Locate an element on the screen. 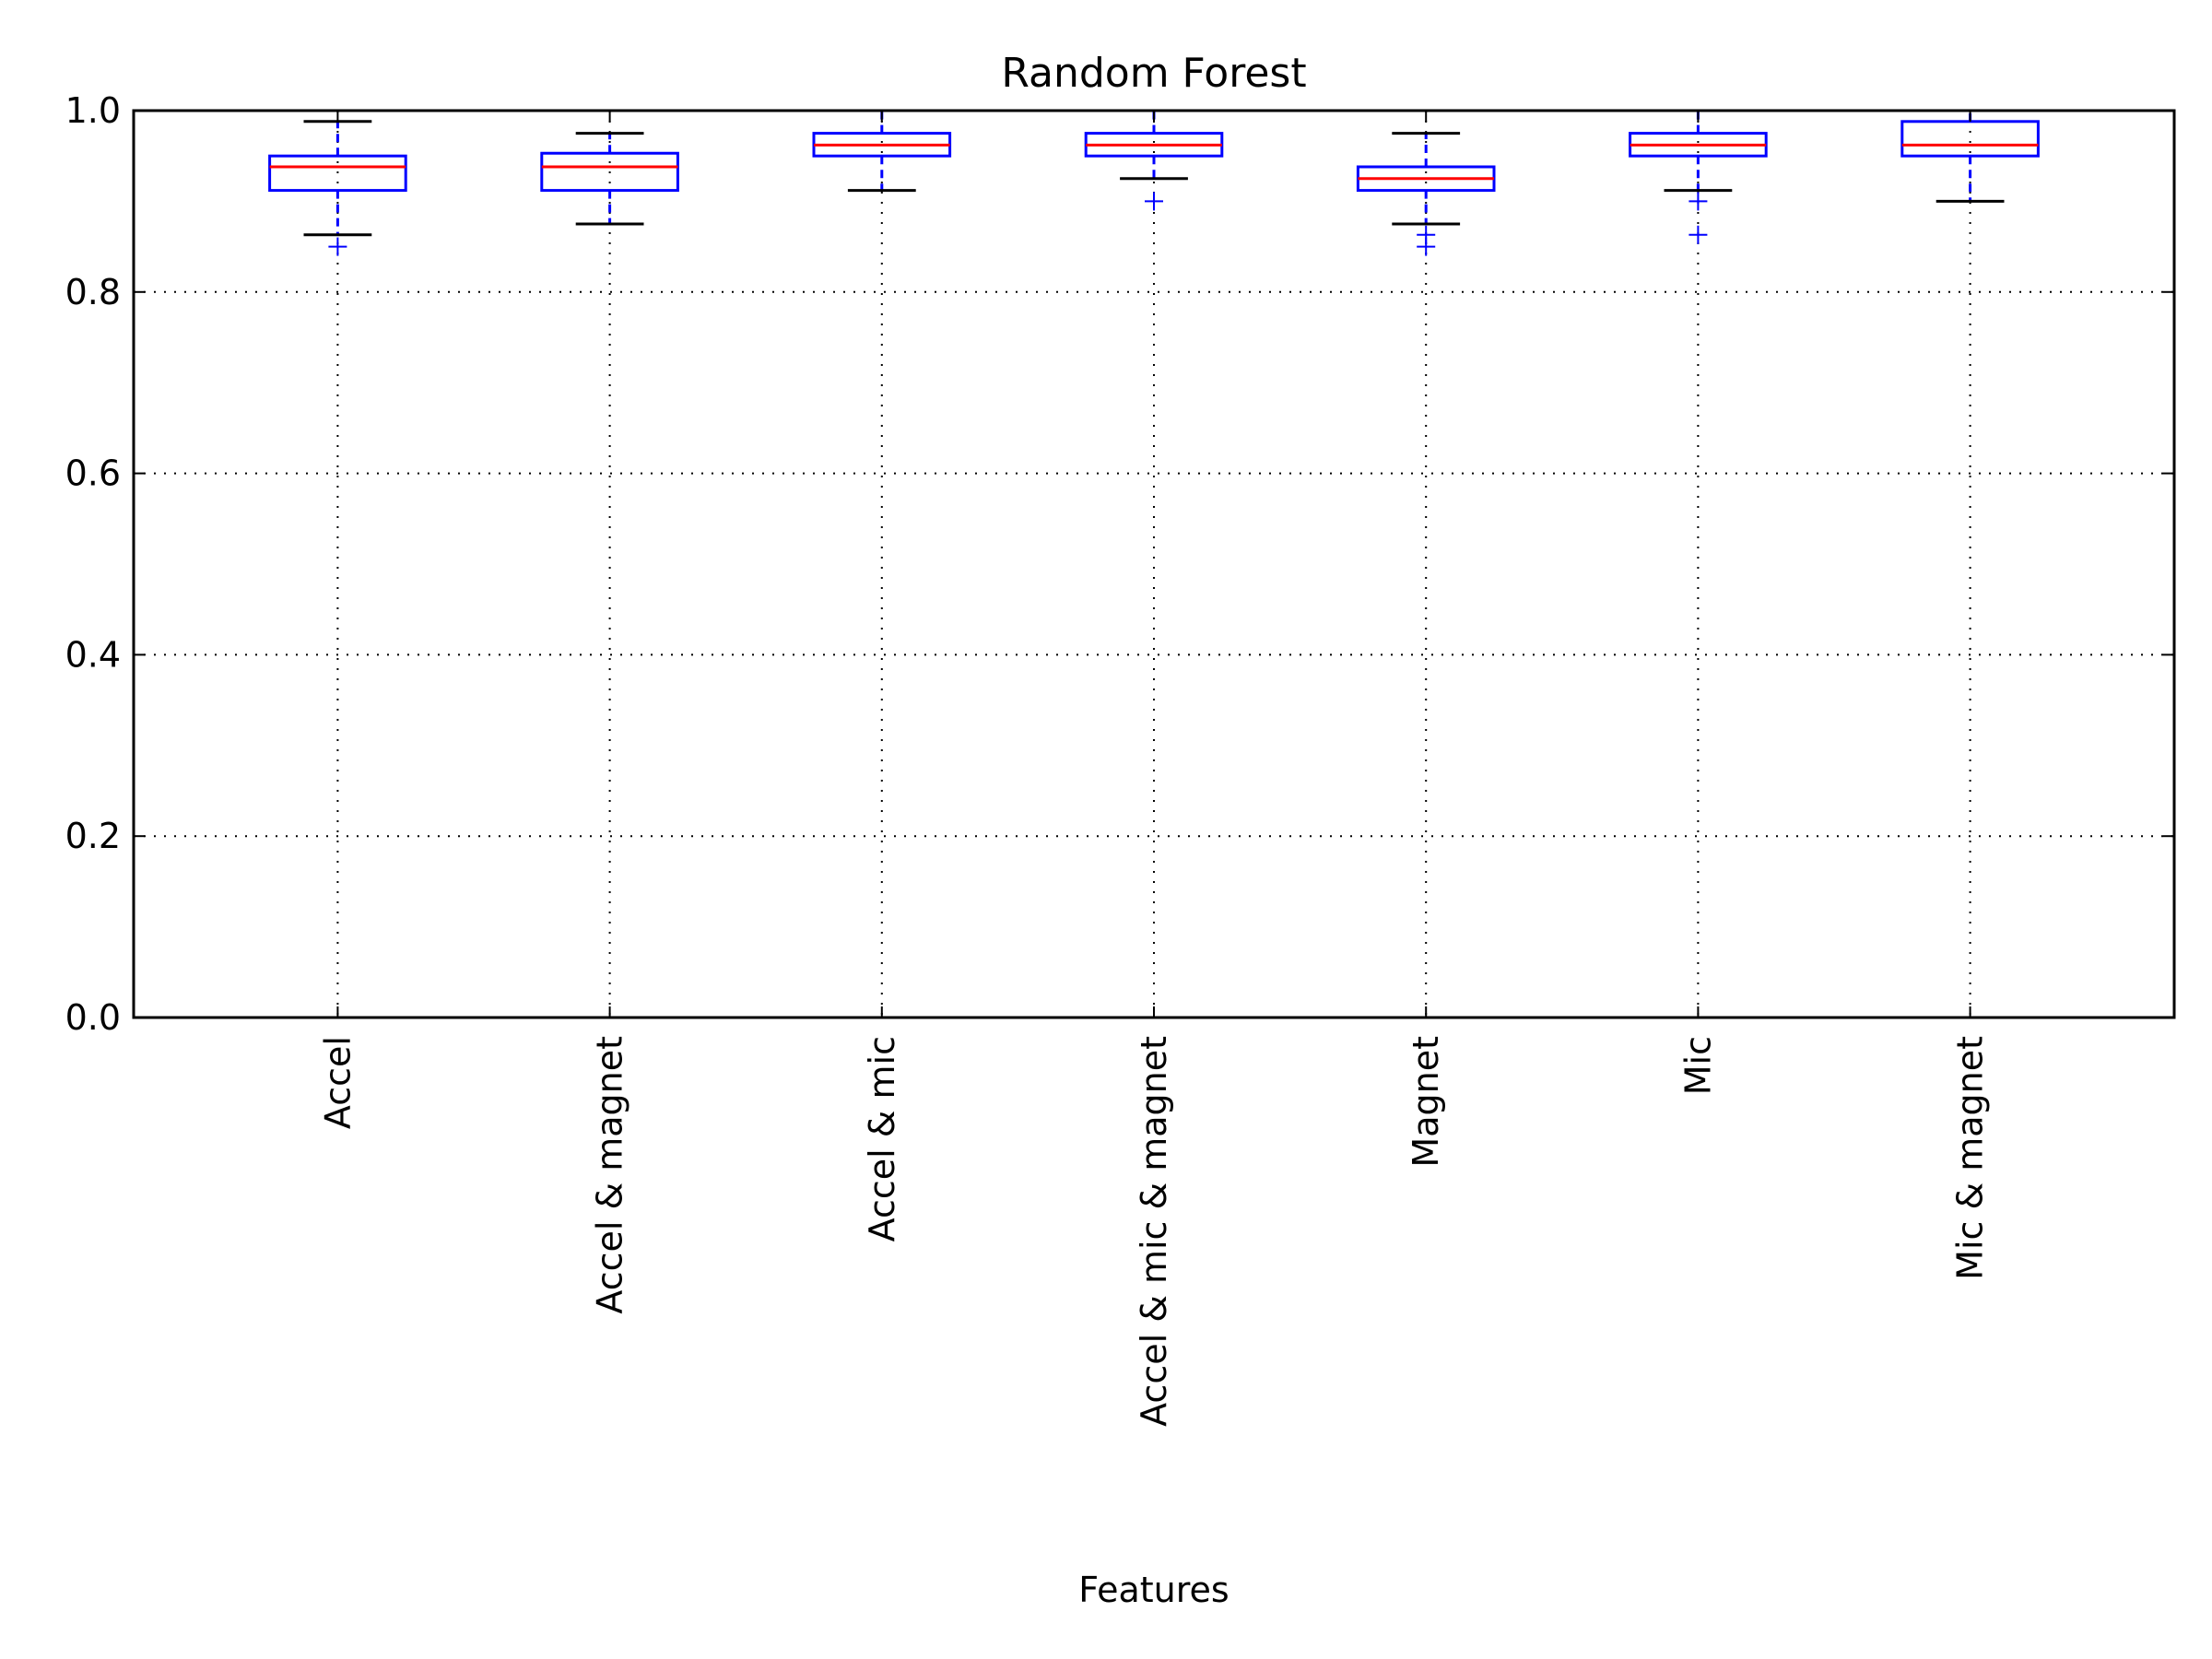 Image resolution: width=2212 pixels, height=1659 pixels. y-tick-label: 0.8 is located at coordinates (93, 292).